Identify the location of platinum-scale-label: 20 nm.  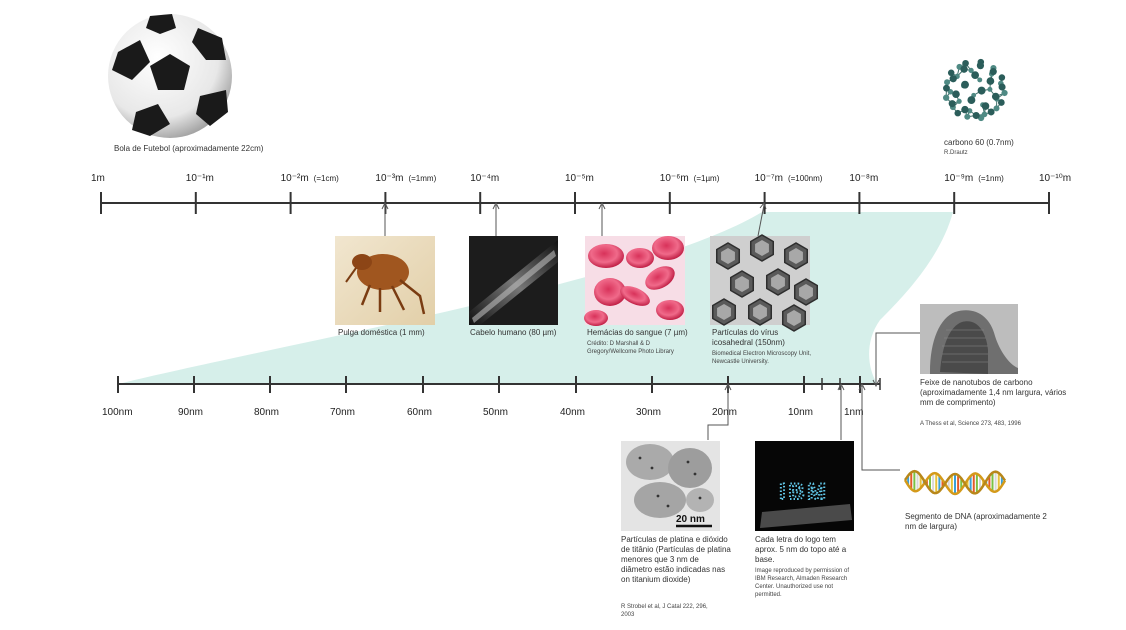
(690, 519).